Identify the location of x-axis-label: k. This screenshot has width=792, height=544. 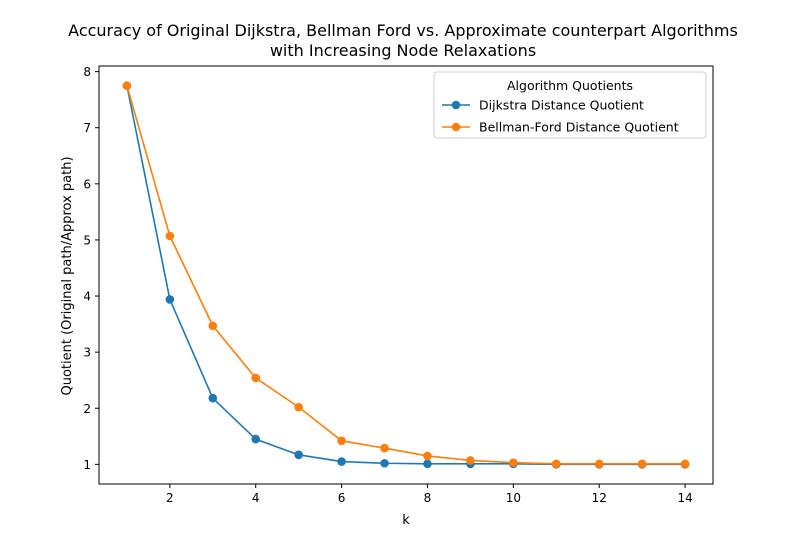
(406, 520).